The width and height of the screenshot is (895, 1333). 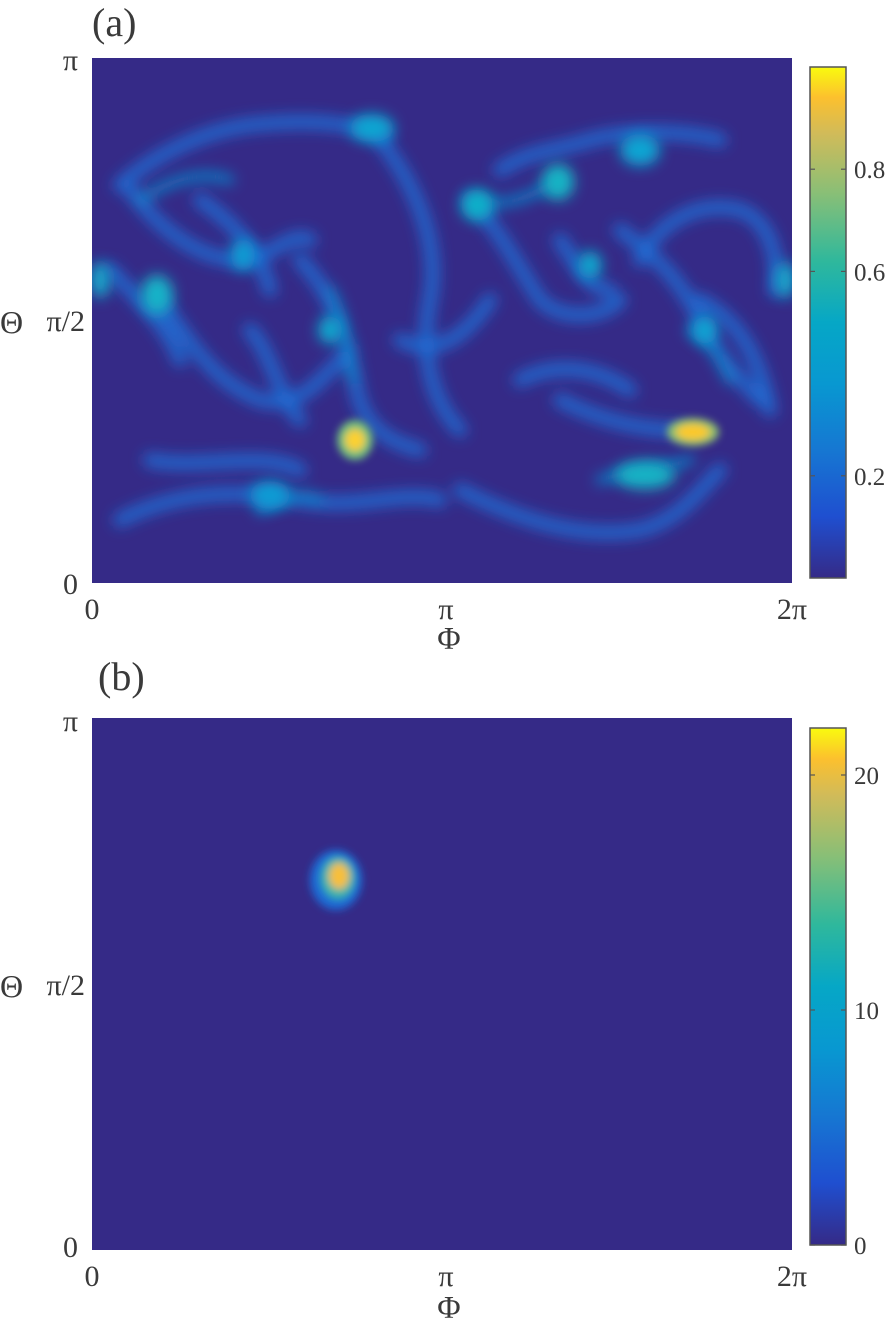 I want to click on colorbar-tick-label: 0.6, so click(x=869, y=272).